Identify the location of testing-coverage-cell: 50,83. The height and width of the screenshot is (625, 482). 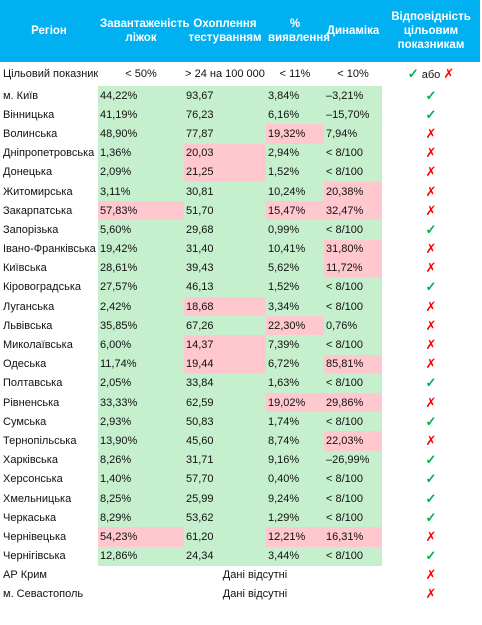
(225, 422).